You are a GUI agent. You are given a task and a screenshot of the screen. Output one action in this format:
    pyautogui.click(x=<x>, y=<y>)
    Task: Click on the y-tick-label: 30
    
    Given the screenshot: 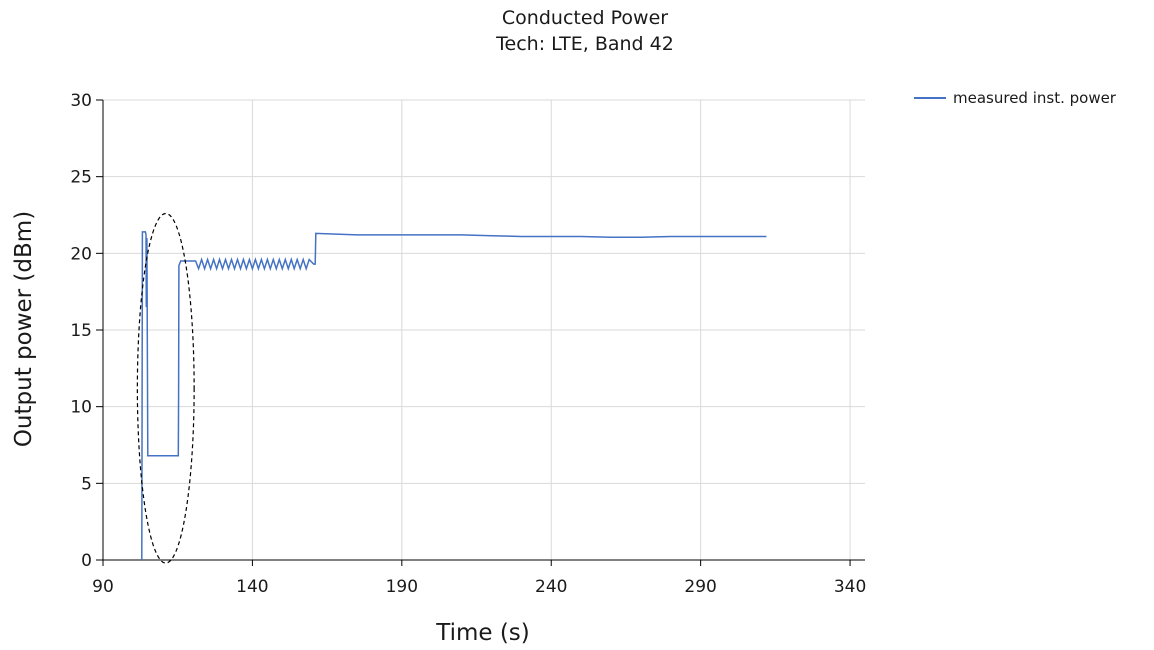 What is the action you would take?
    pyautogui.click(x=81, y=101)
    